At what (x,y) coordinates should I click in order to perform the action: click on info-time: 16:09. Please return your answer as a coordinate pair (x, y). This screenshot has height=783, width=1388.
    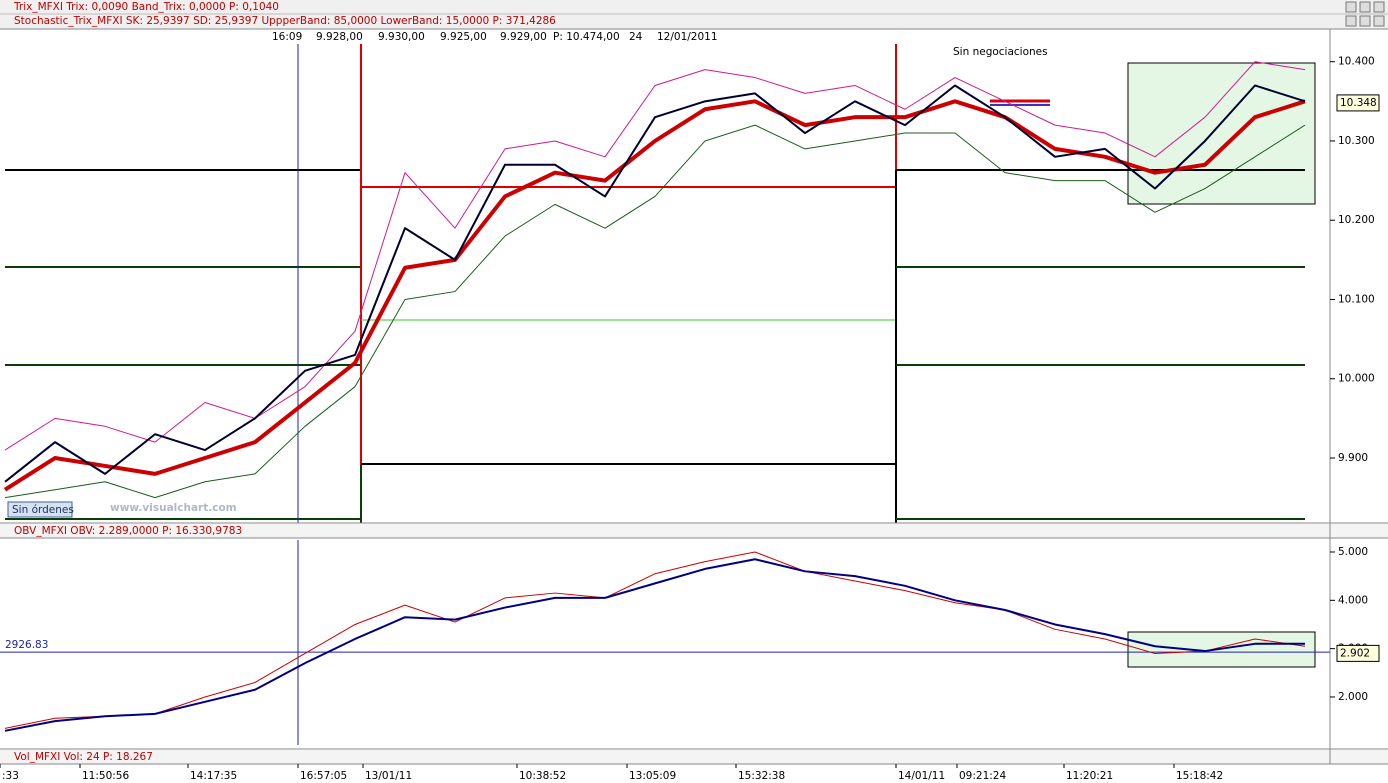
    Looking at the image, I should click on (287, 37).